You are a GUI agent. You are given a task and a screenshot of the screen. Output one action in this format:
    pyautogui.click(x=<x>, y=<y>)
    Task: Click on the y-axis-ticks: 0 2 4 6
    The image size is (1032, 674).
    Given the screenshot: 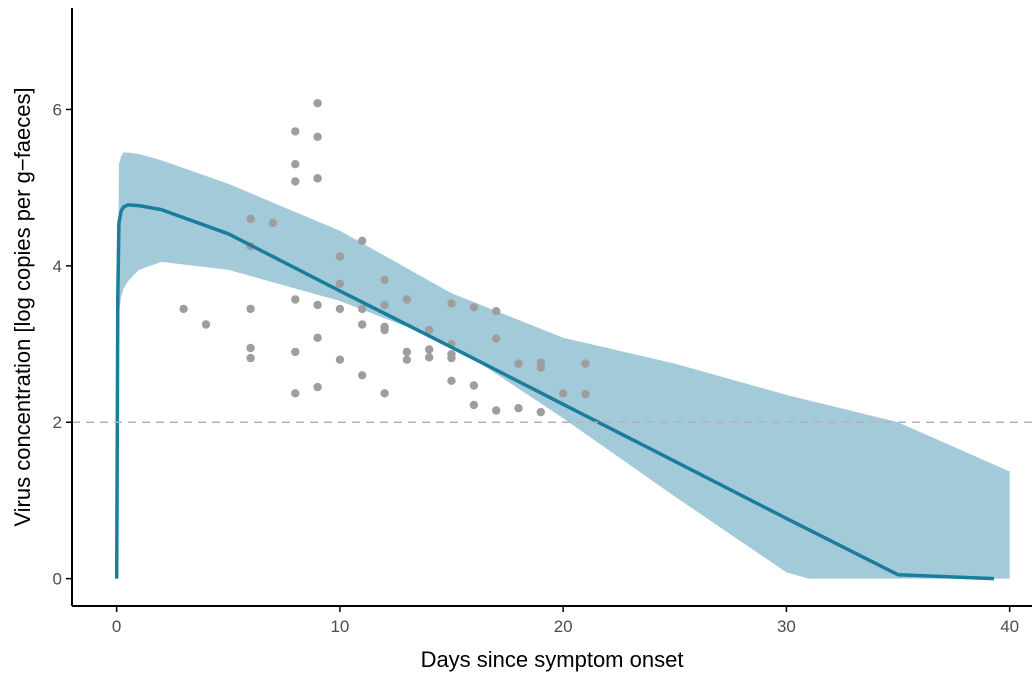 What is the action you would take?
    pyautogui.click(x=62, y=344)
    